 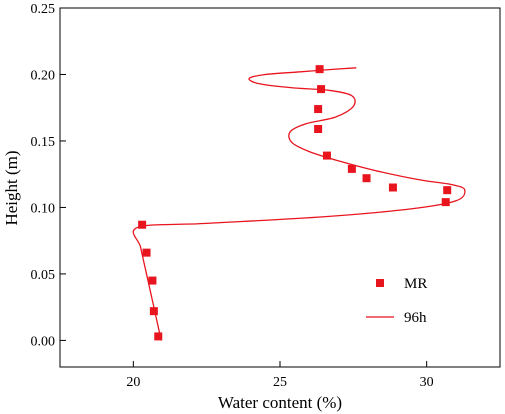 I want to click on y-tick-label: 0.20, so click(x=43, y=75).